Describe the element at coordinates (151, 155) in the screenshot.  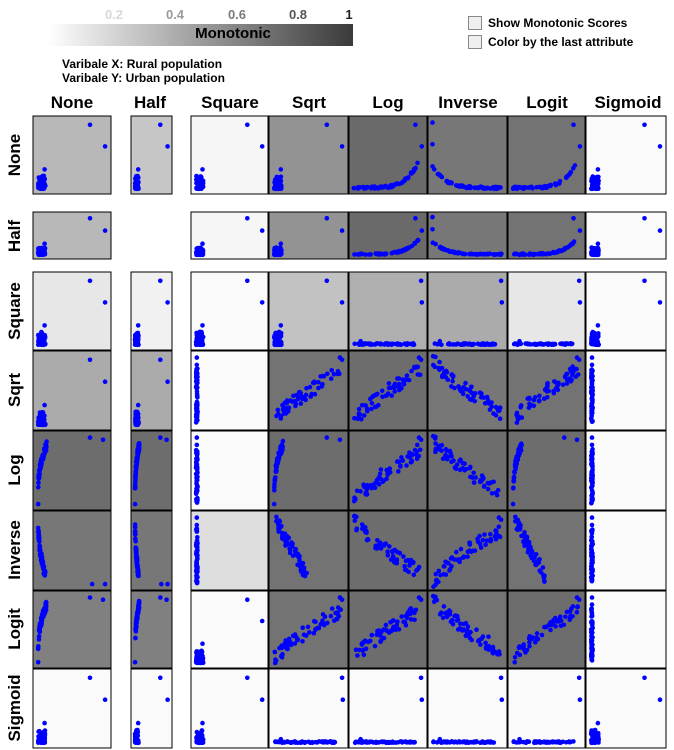
I see `panel-none-half` at that location.